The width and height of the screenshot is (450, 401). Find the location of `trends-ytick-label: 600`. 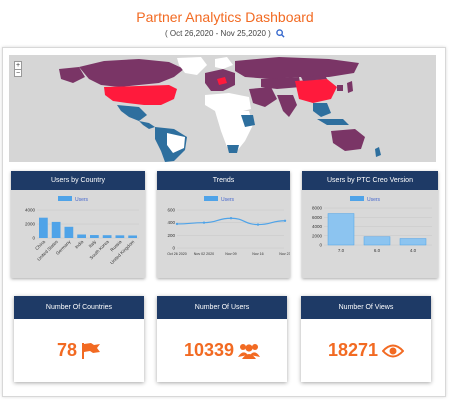

trends-ytick-label: 600 is located at coordinates (171, 210).